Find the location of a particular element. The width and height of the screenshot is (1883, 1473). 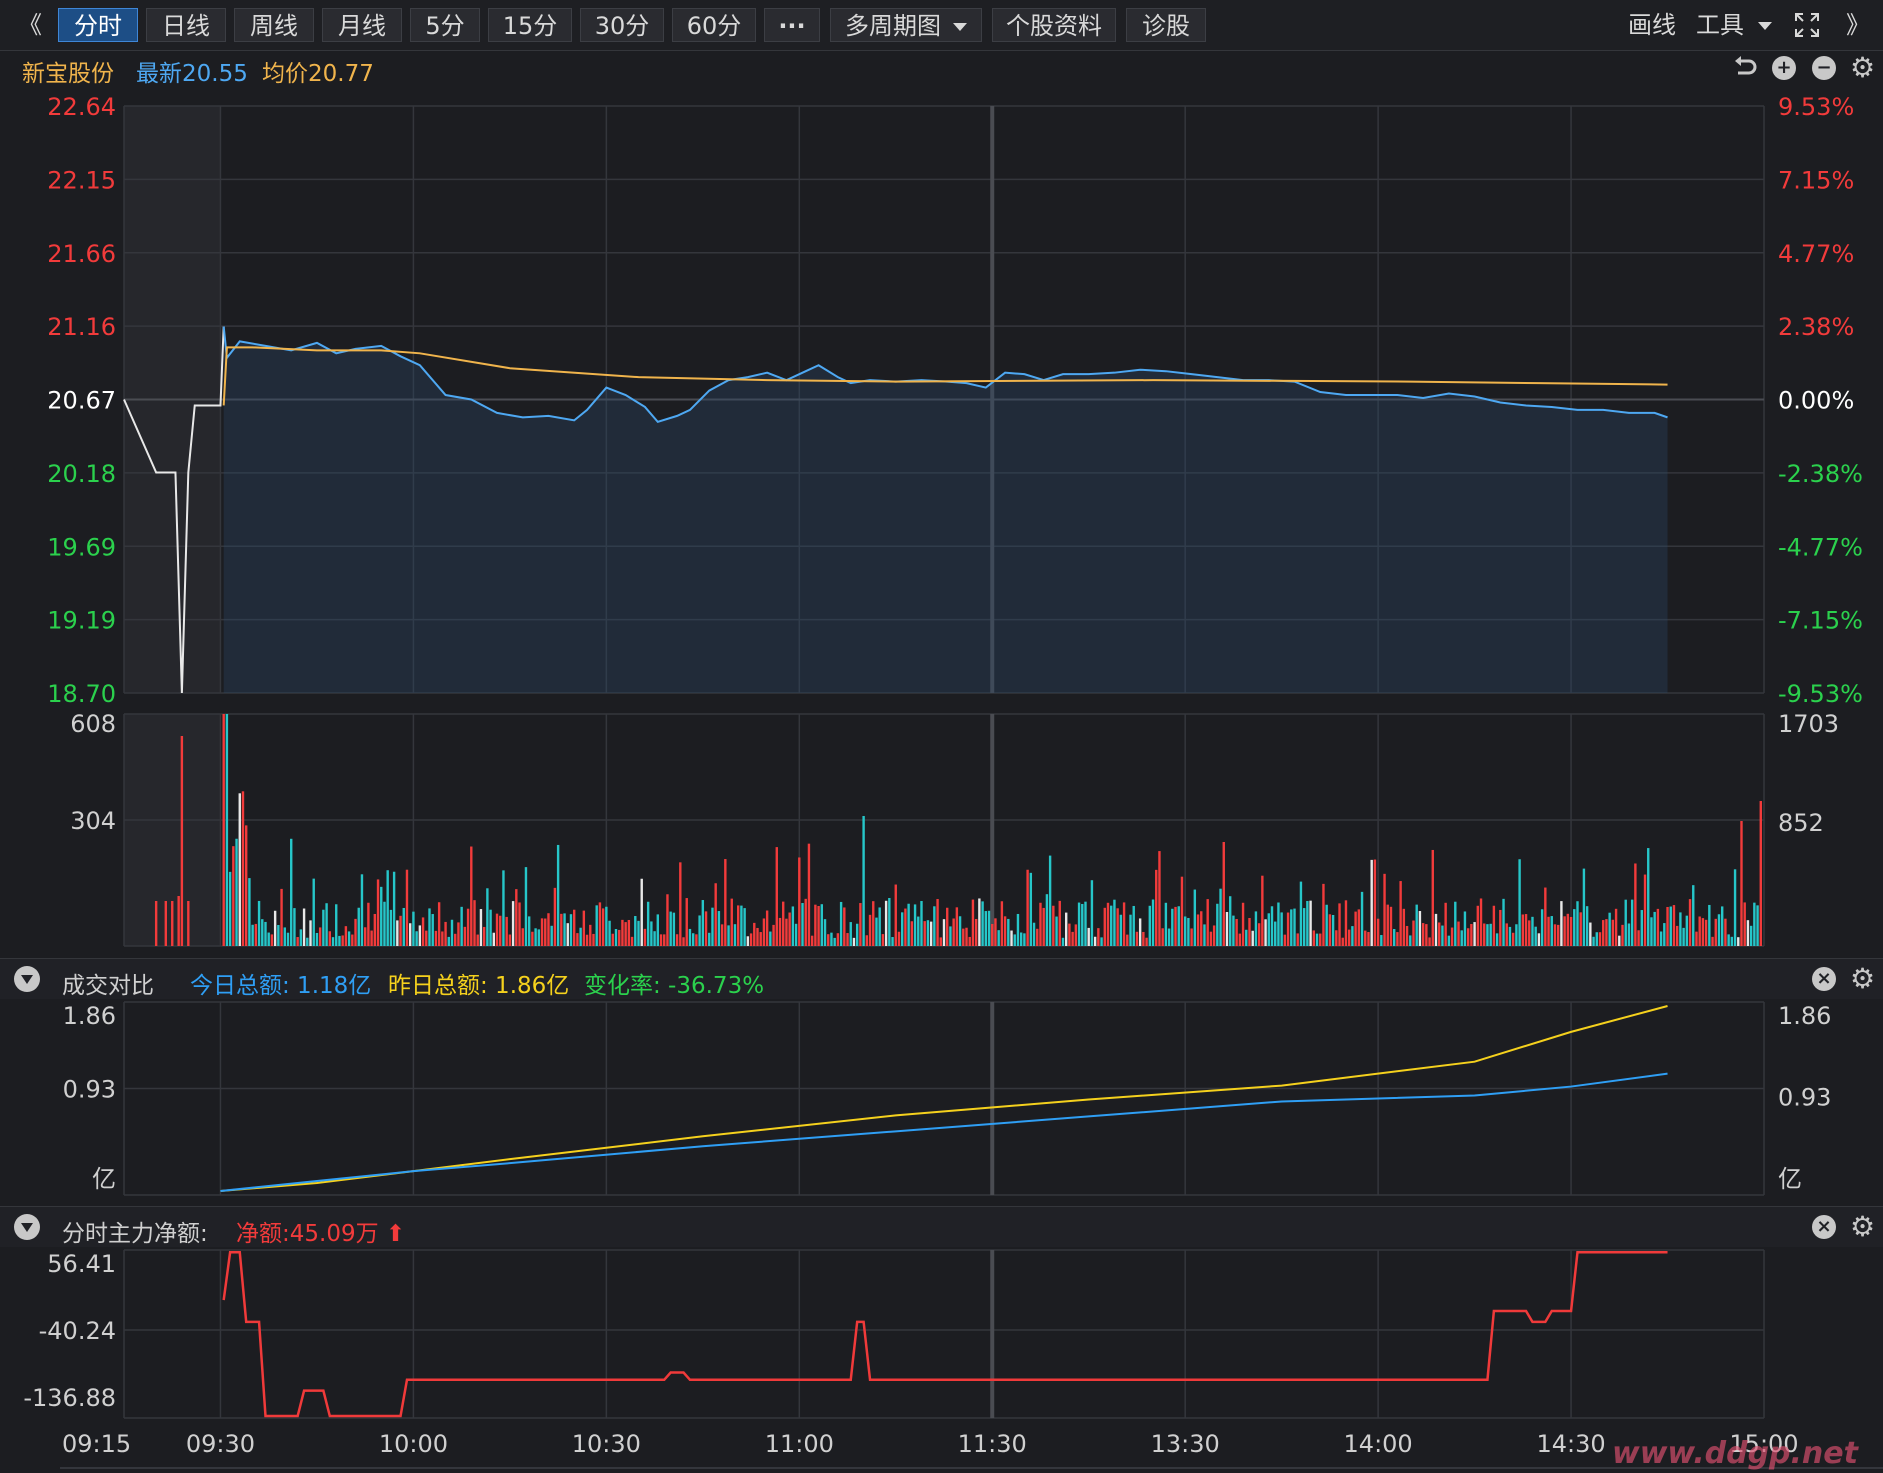

tab-intraday: 分时 is located at coordinates (98, 25).